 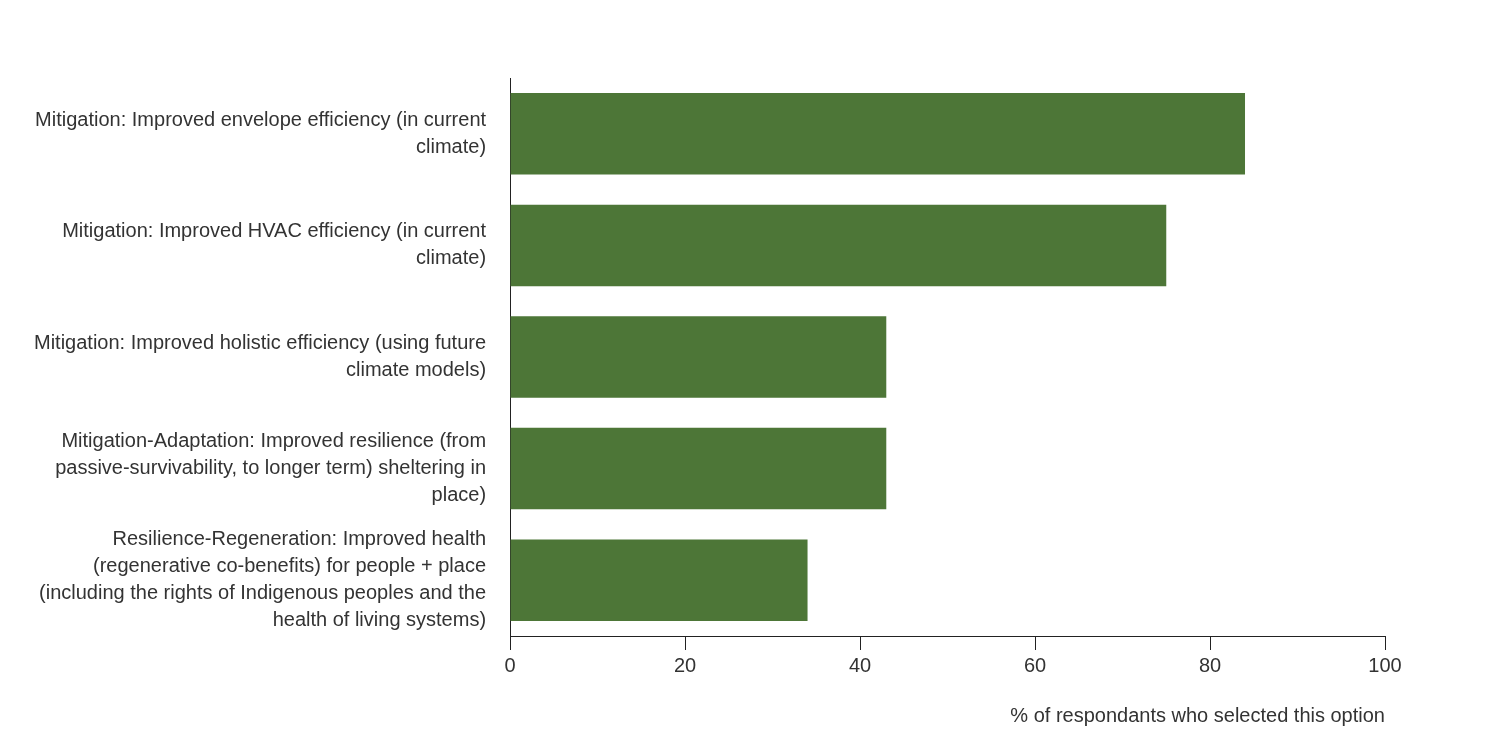 I want to click on y-tick-label: Mitigation: Improved holistic efficiency (using future climate models), so click(x=260, y=356).